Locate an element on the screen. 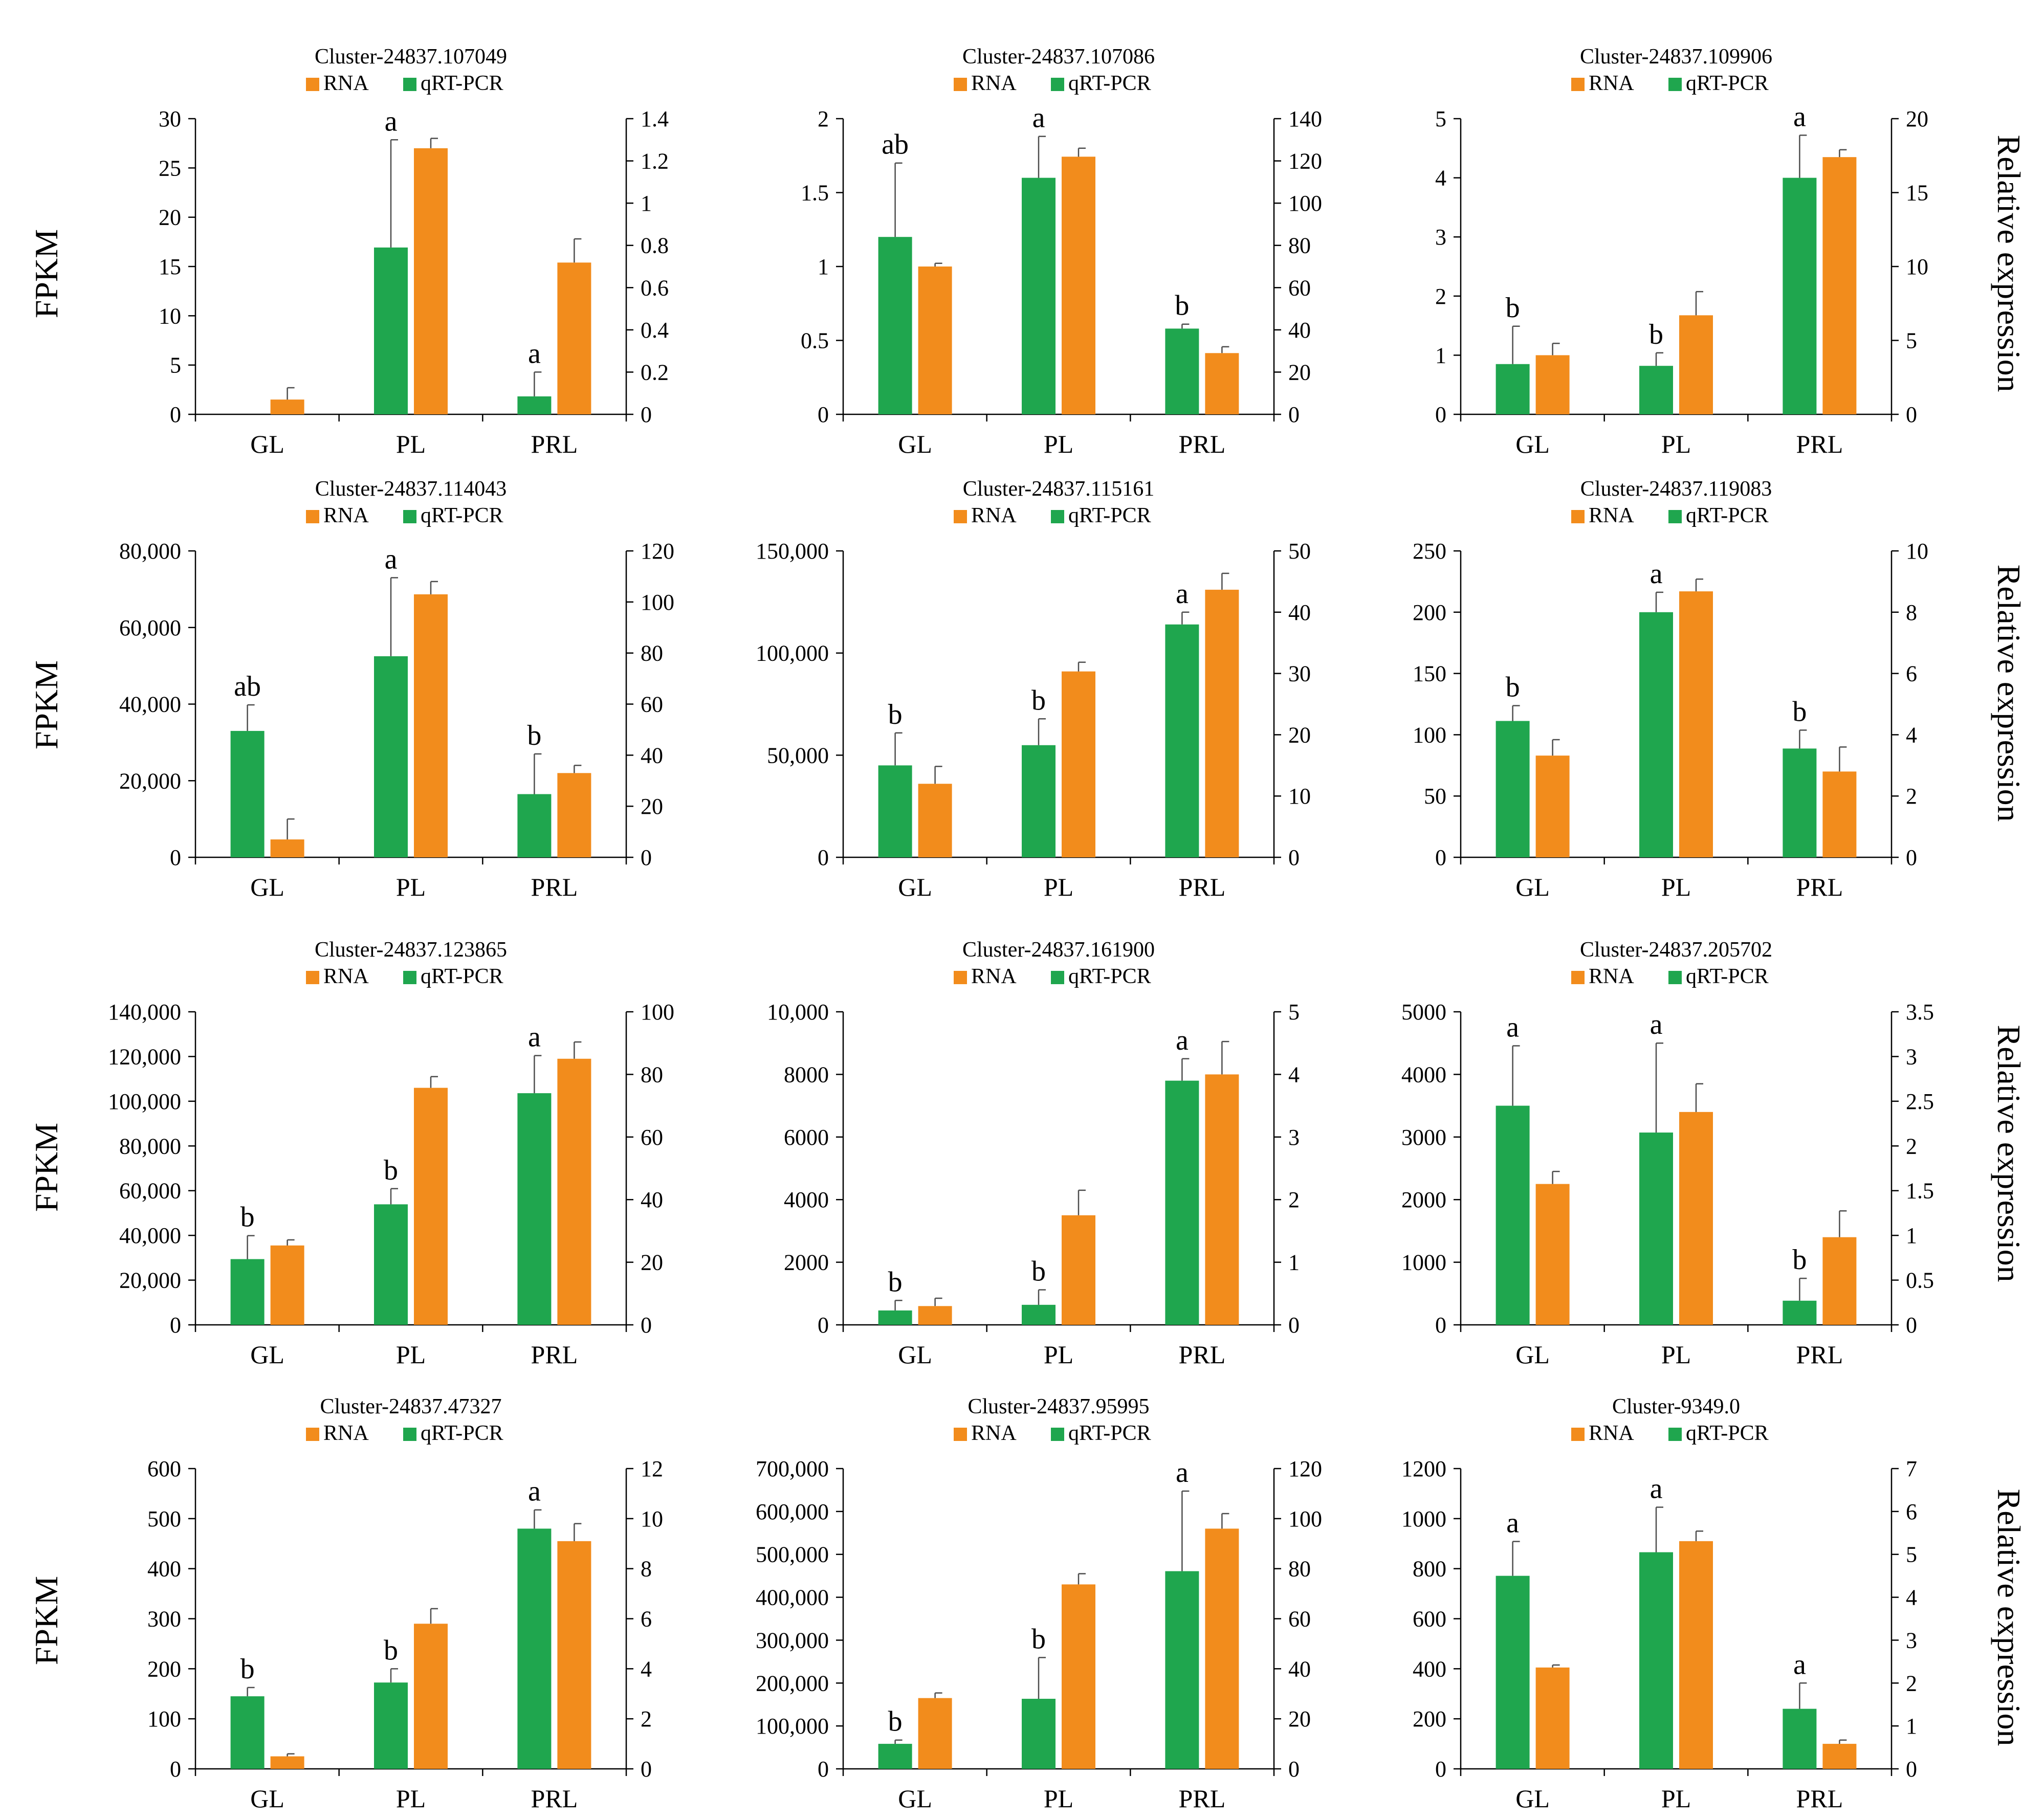 The height and width of the screenshot is (1820, 2023). left-y-tick-label: 0.5 is located at coordinates (815, 340).